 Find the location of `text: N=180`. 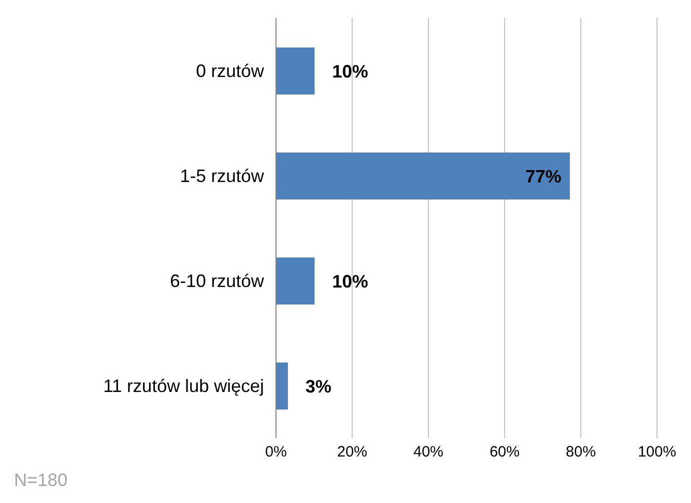

text: N=180 is located at coordinates (41, 480).